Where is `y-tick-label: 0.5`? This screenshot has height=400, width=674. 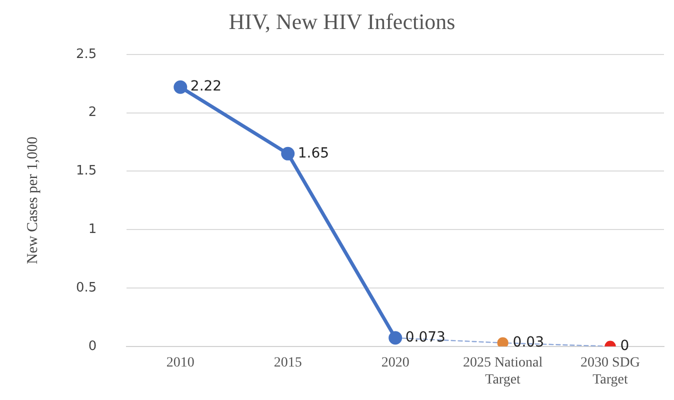 y-tick-label: 0.5 is located at coordinates (86, 288).